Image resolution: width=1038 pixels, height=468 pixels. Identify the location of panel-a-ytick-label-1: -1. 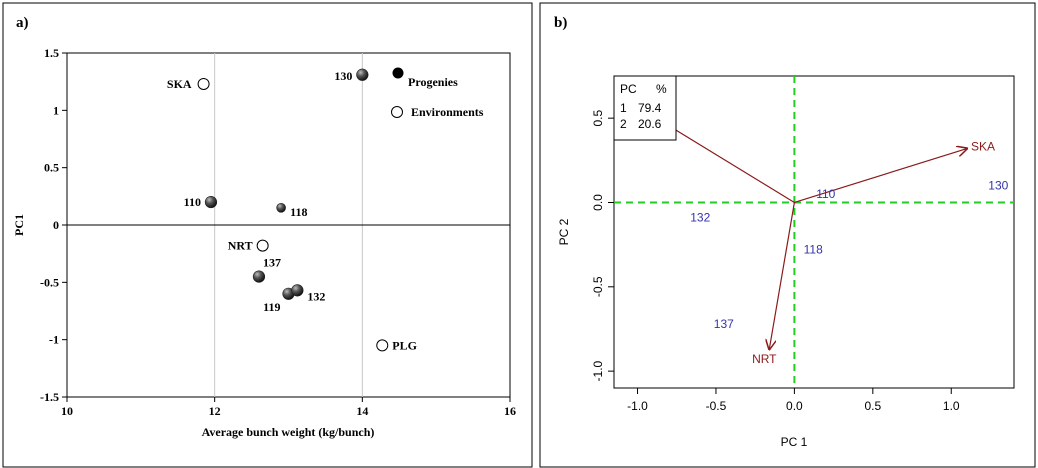
(54, 340).